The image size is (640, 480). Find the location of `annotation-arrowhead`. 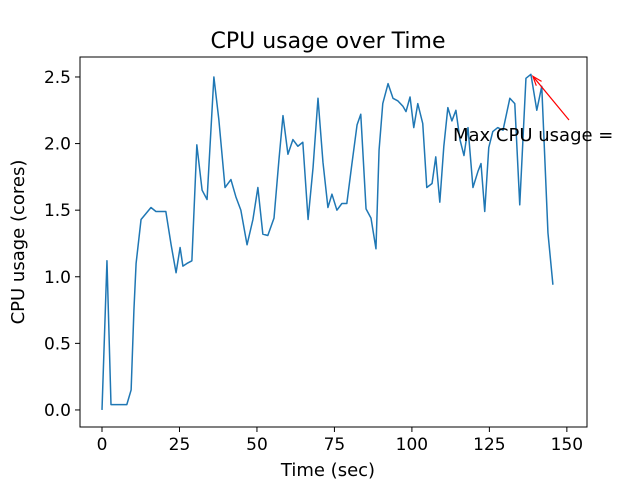

annotation-arrowhead is located at coordinates (536, 80).